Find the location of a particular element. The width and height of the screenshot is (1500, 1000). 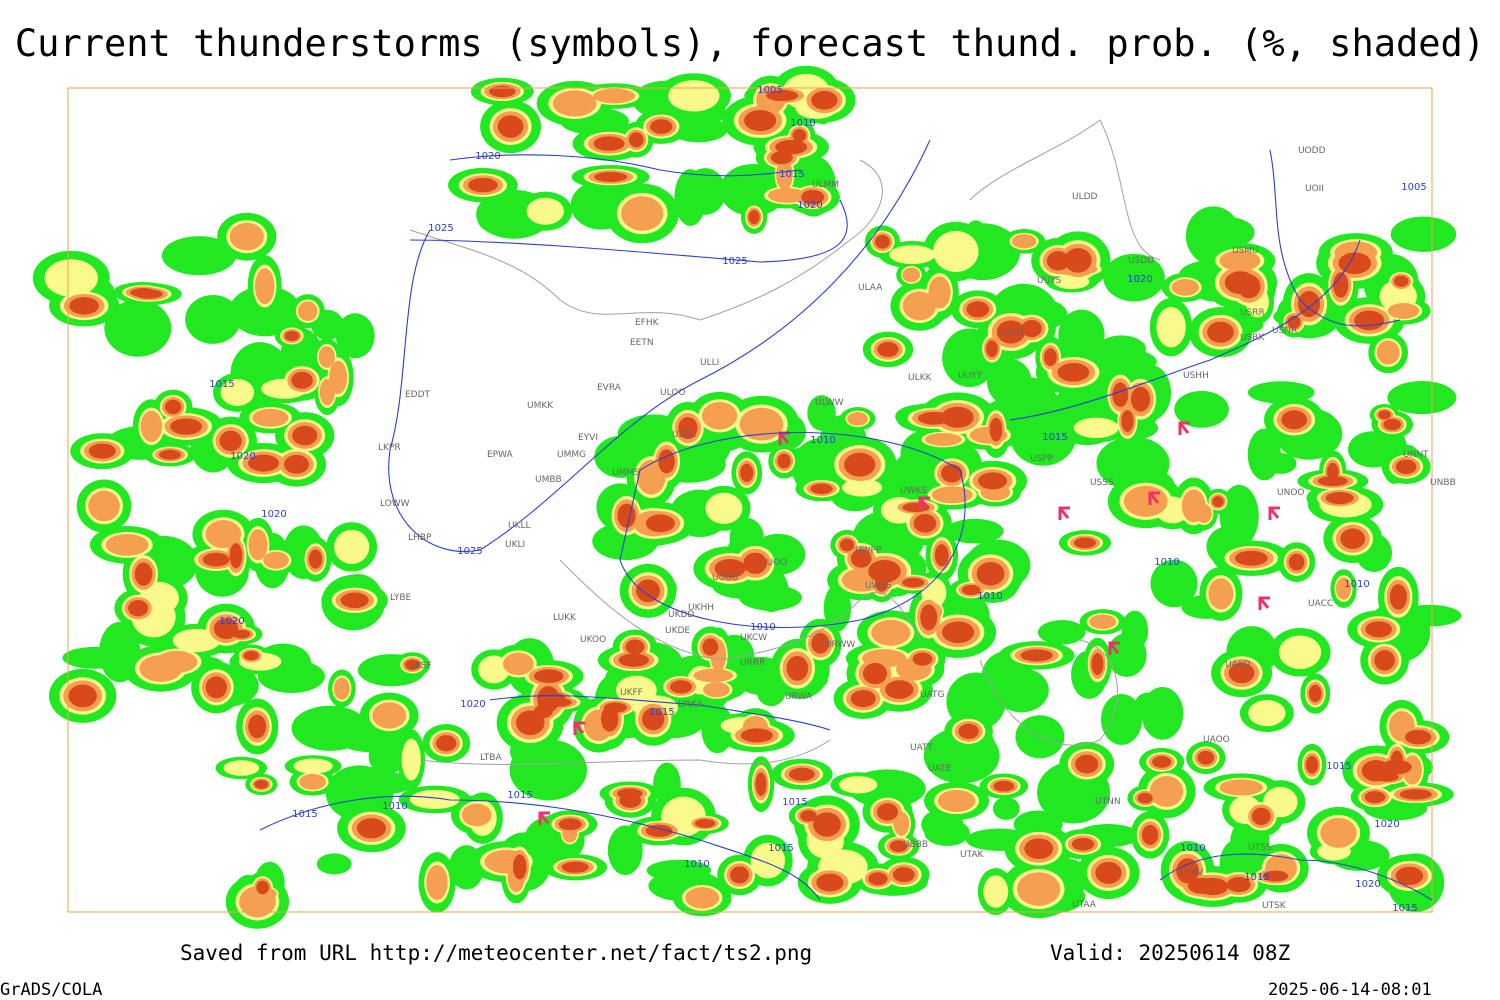

station-label: UUOB is located at coordinates (725, 578).